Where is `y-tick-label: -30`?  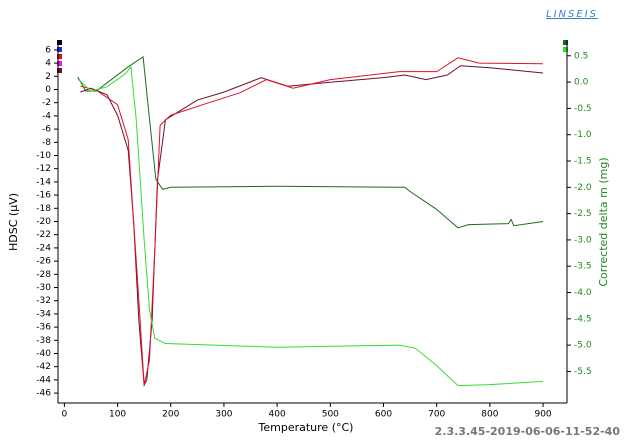 y-tick-label: -30 is located at coordinates (43, 288).